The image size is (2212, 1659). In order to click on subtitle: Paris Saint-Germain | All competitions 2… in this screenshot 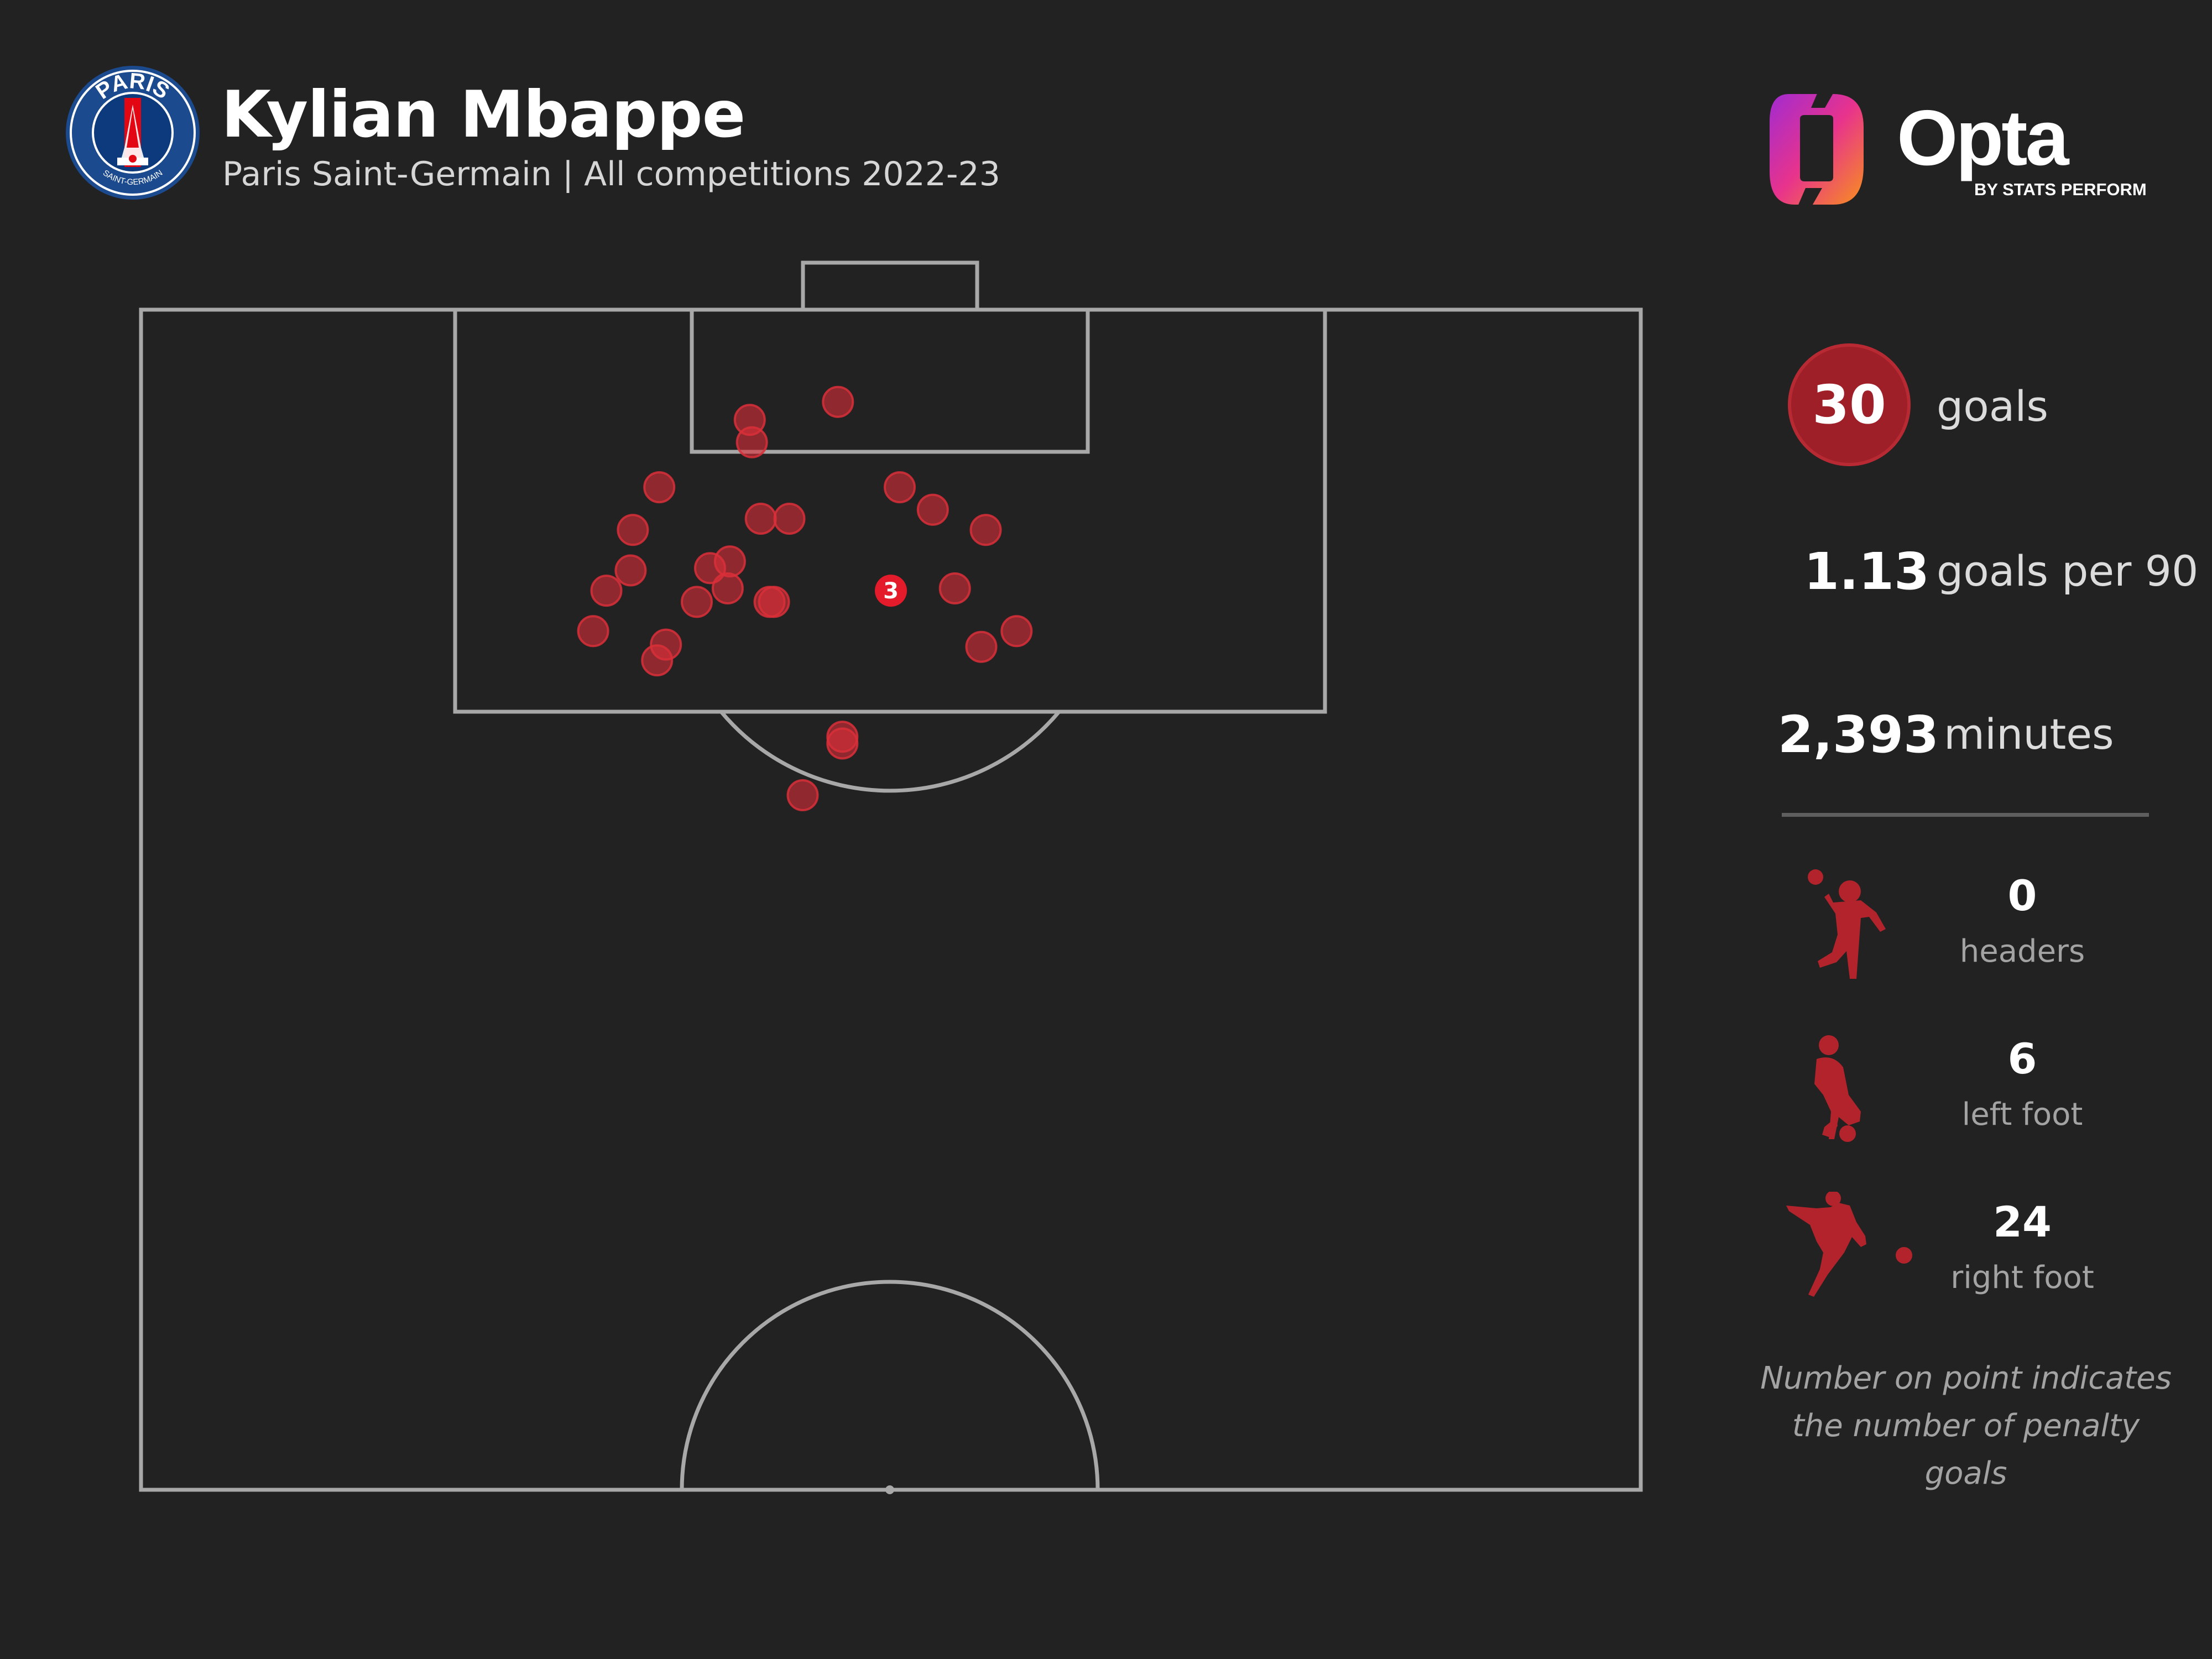, I will do `click(611, 175)`.